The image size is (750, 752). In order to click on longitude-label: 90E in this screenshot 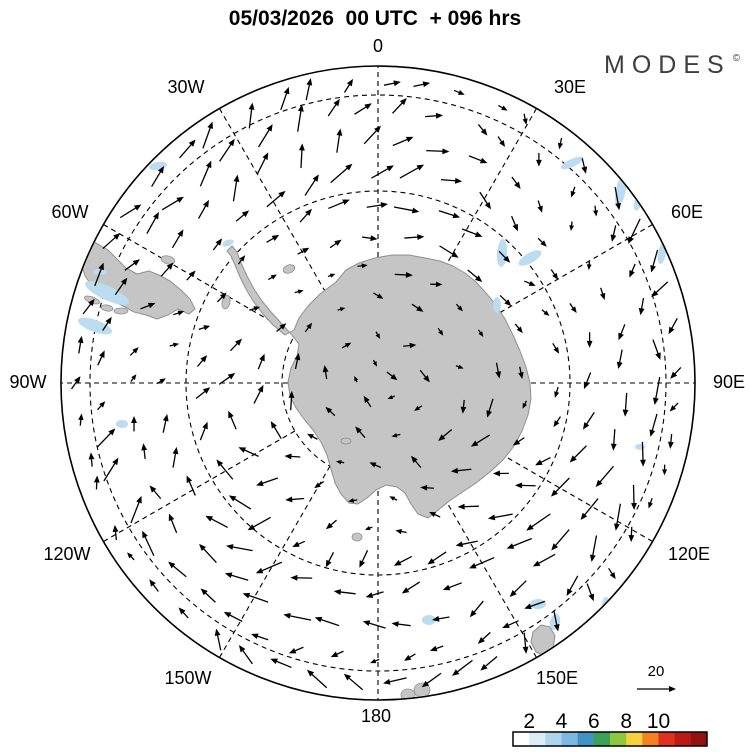, I will do `click(729, 382)`.